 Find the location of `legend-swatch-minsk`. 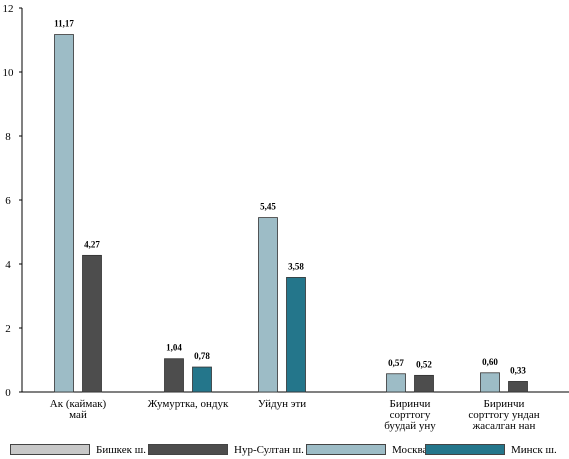

legend-swatch-minsk is located at coordinates (465, 449).